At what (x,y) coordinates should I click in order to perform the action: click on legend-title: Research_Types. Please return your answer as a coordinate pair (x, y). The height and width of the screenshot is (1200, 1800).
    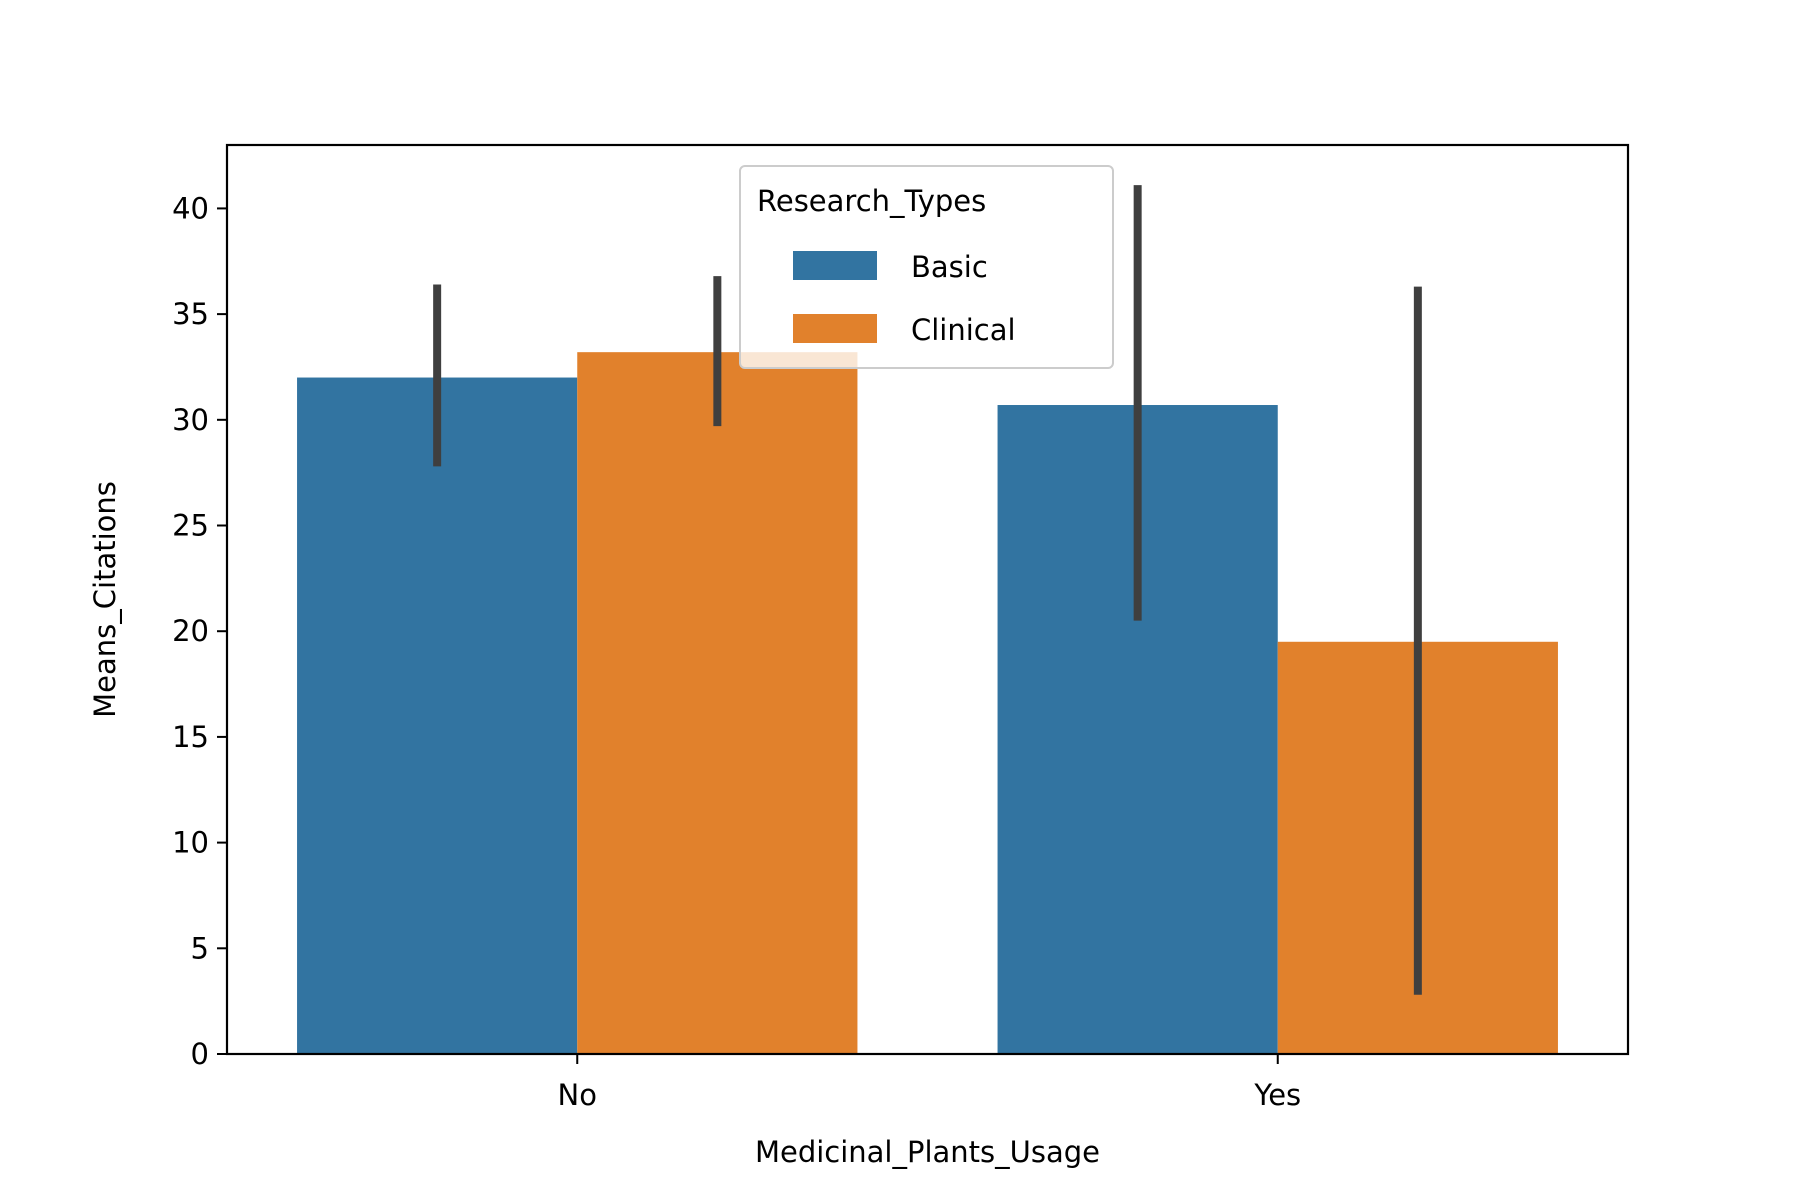
    Looking at the image, I should click on (871, 201).